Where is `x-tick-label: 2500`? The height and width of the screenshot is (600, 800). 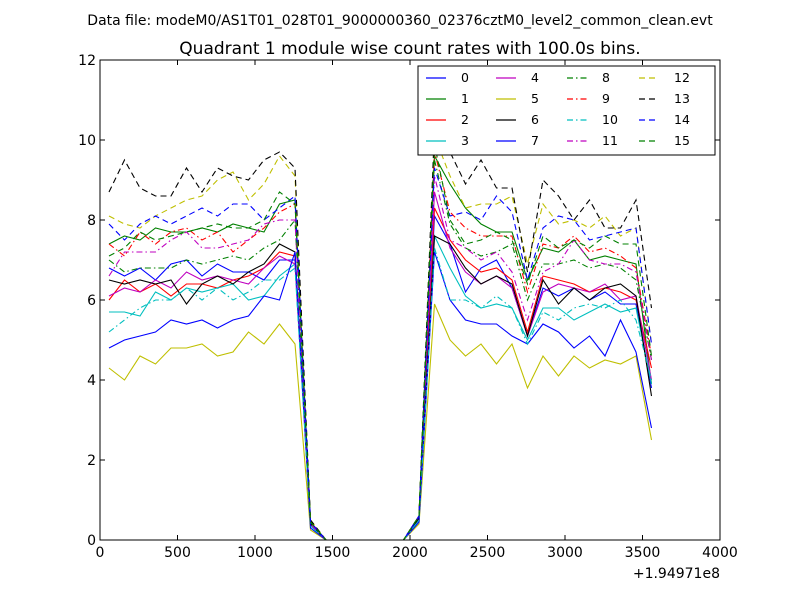
x-tick-label: 2500 is located at coordinates (488, 553).